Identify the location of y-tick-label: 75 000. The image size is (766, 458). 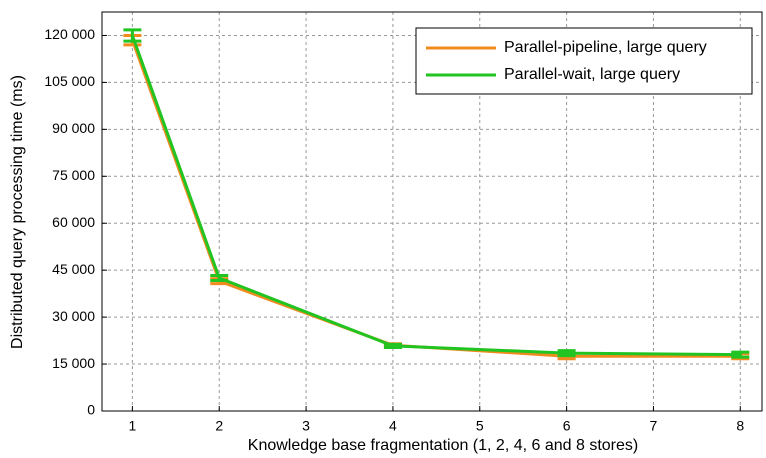
(73, 175).